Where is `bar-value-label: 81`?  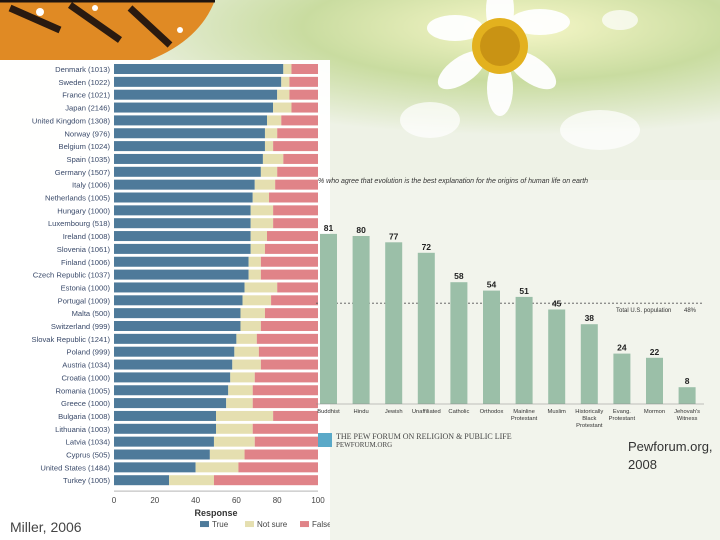 bar-value-label: 81 is located at coordinates (329, 228).